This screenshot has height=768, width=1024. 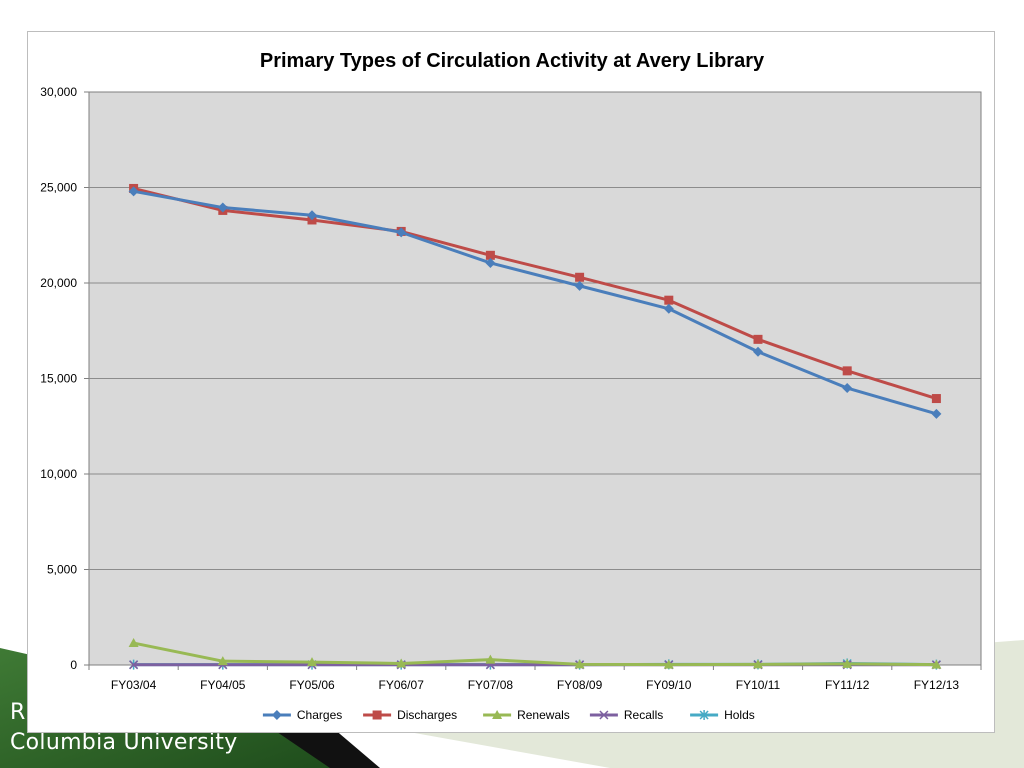 I want to click on legend: Charges Discharges Renewals Recalls Holds, so click(x=508, y=715).